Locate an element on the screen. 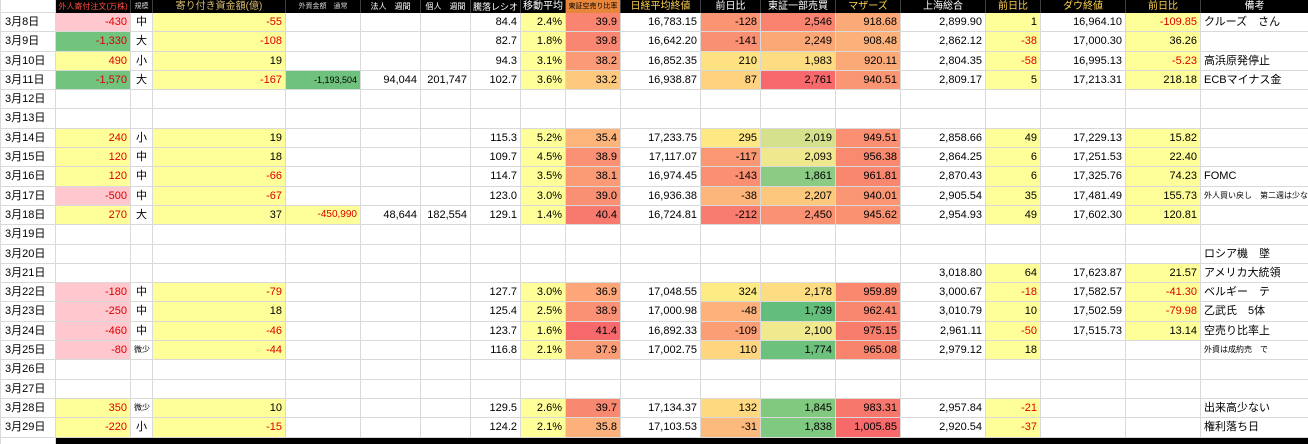 This screenshot has width=1308, height=444. cell-order-size: 大 is located at coordinates (142, 80).